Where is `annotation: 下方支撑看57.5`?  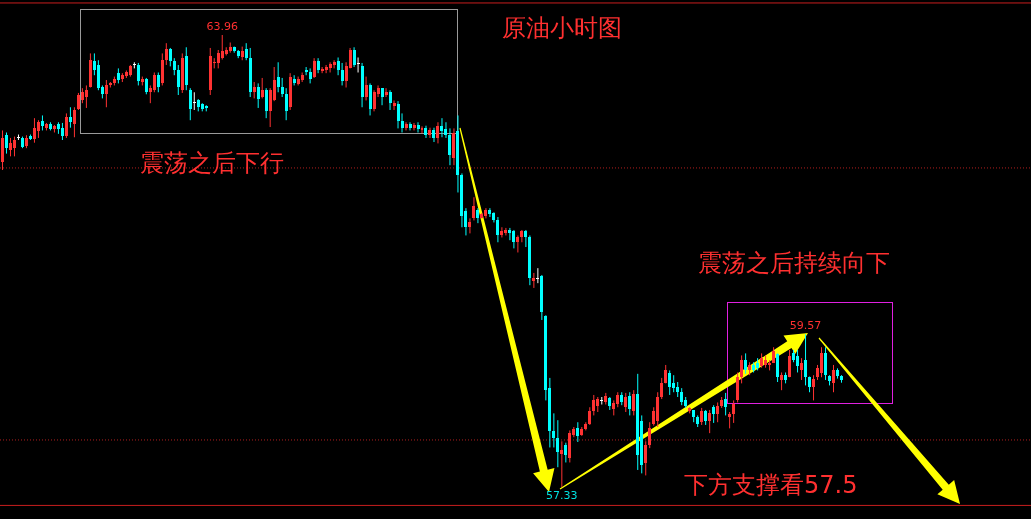
annotation: 下方支撑看57.5 is located at coordinates (771, 485).